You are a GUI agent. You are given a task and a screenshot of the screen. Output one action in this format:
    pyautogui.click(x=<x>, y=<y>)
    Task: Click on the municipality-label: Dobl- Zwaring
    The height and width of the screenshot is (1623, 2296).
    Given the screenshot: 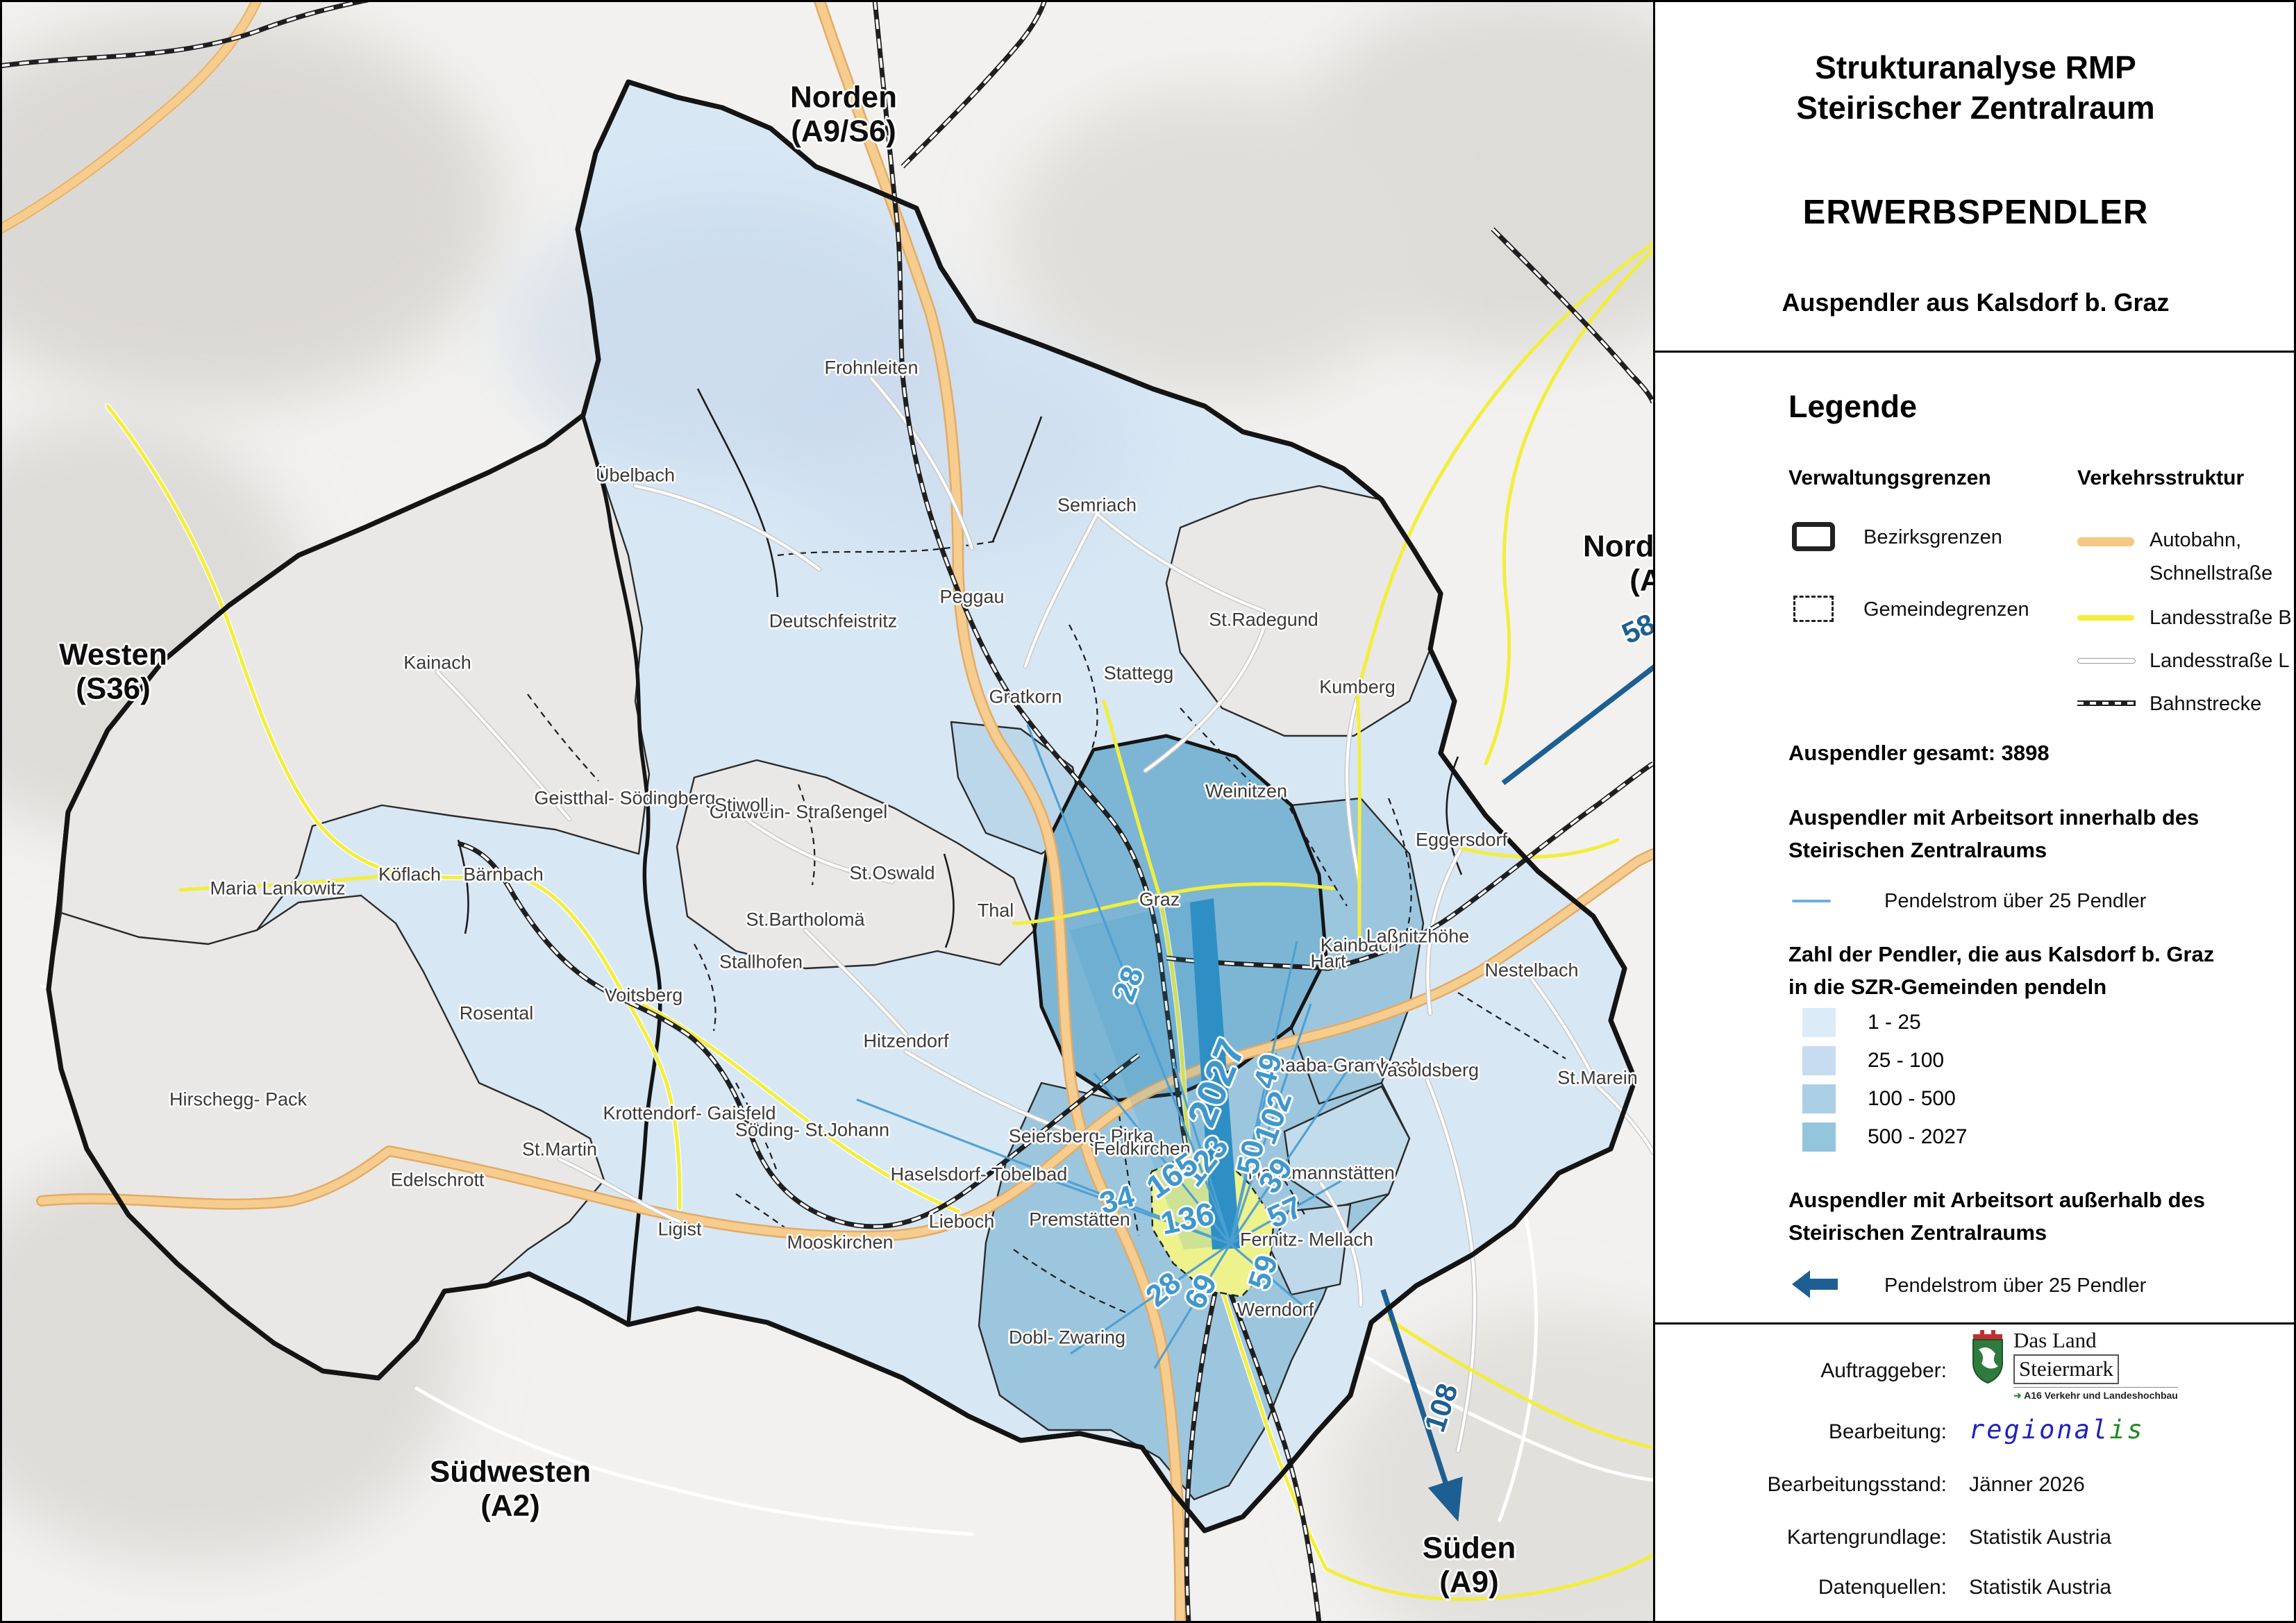 What is the action you would take?
    pyautogui.click(x=1067, y=1337)
    